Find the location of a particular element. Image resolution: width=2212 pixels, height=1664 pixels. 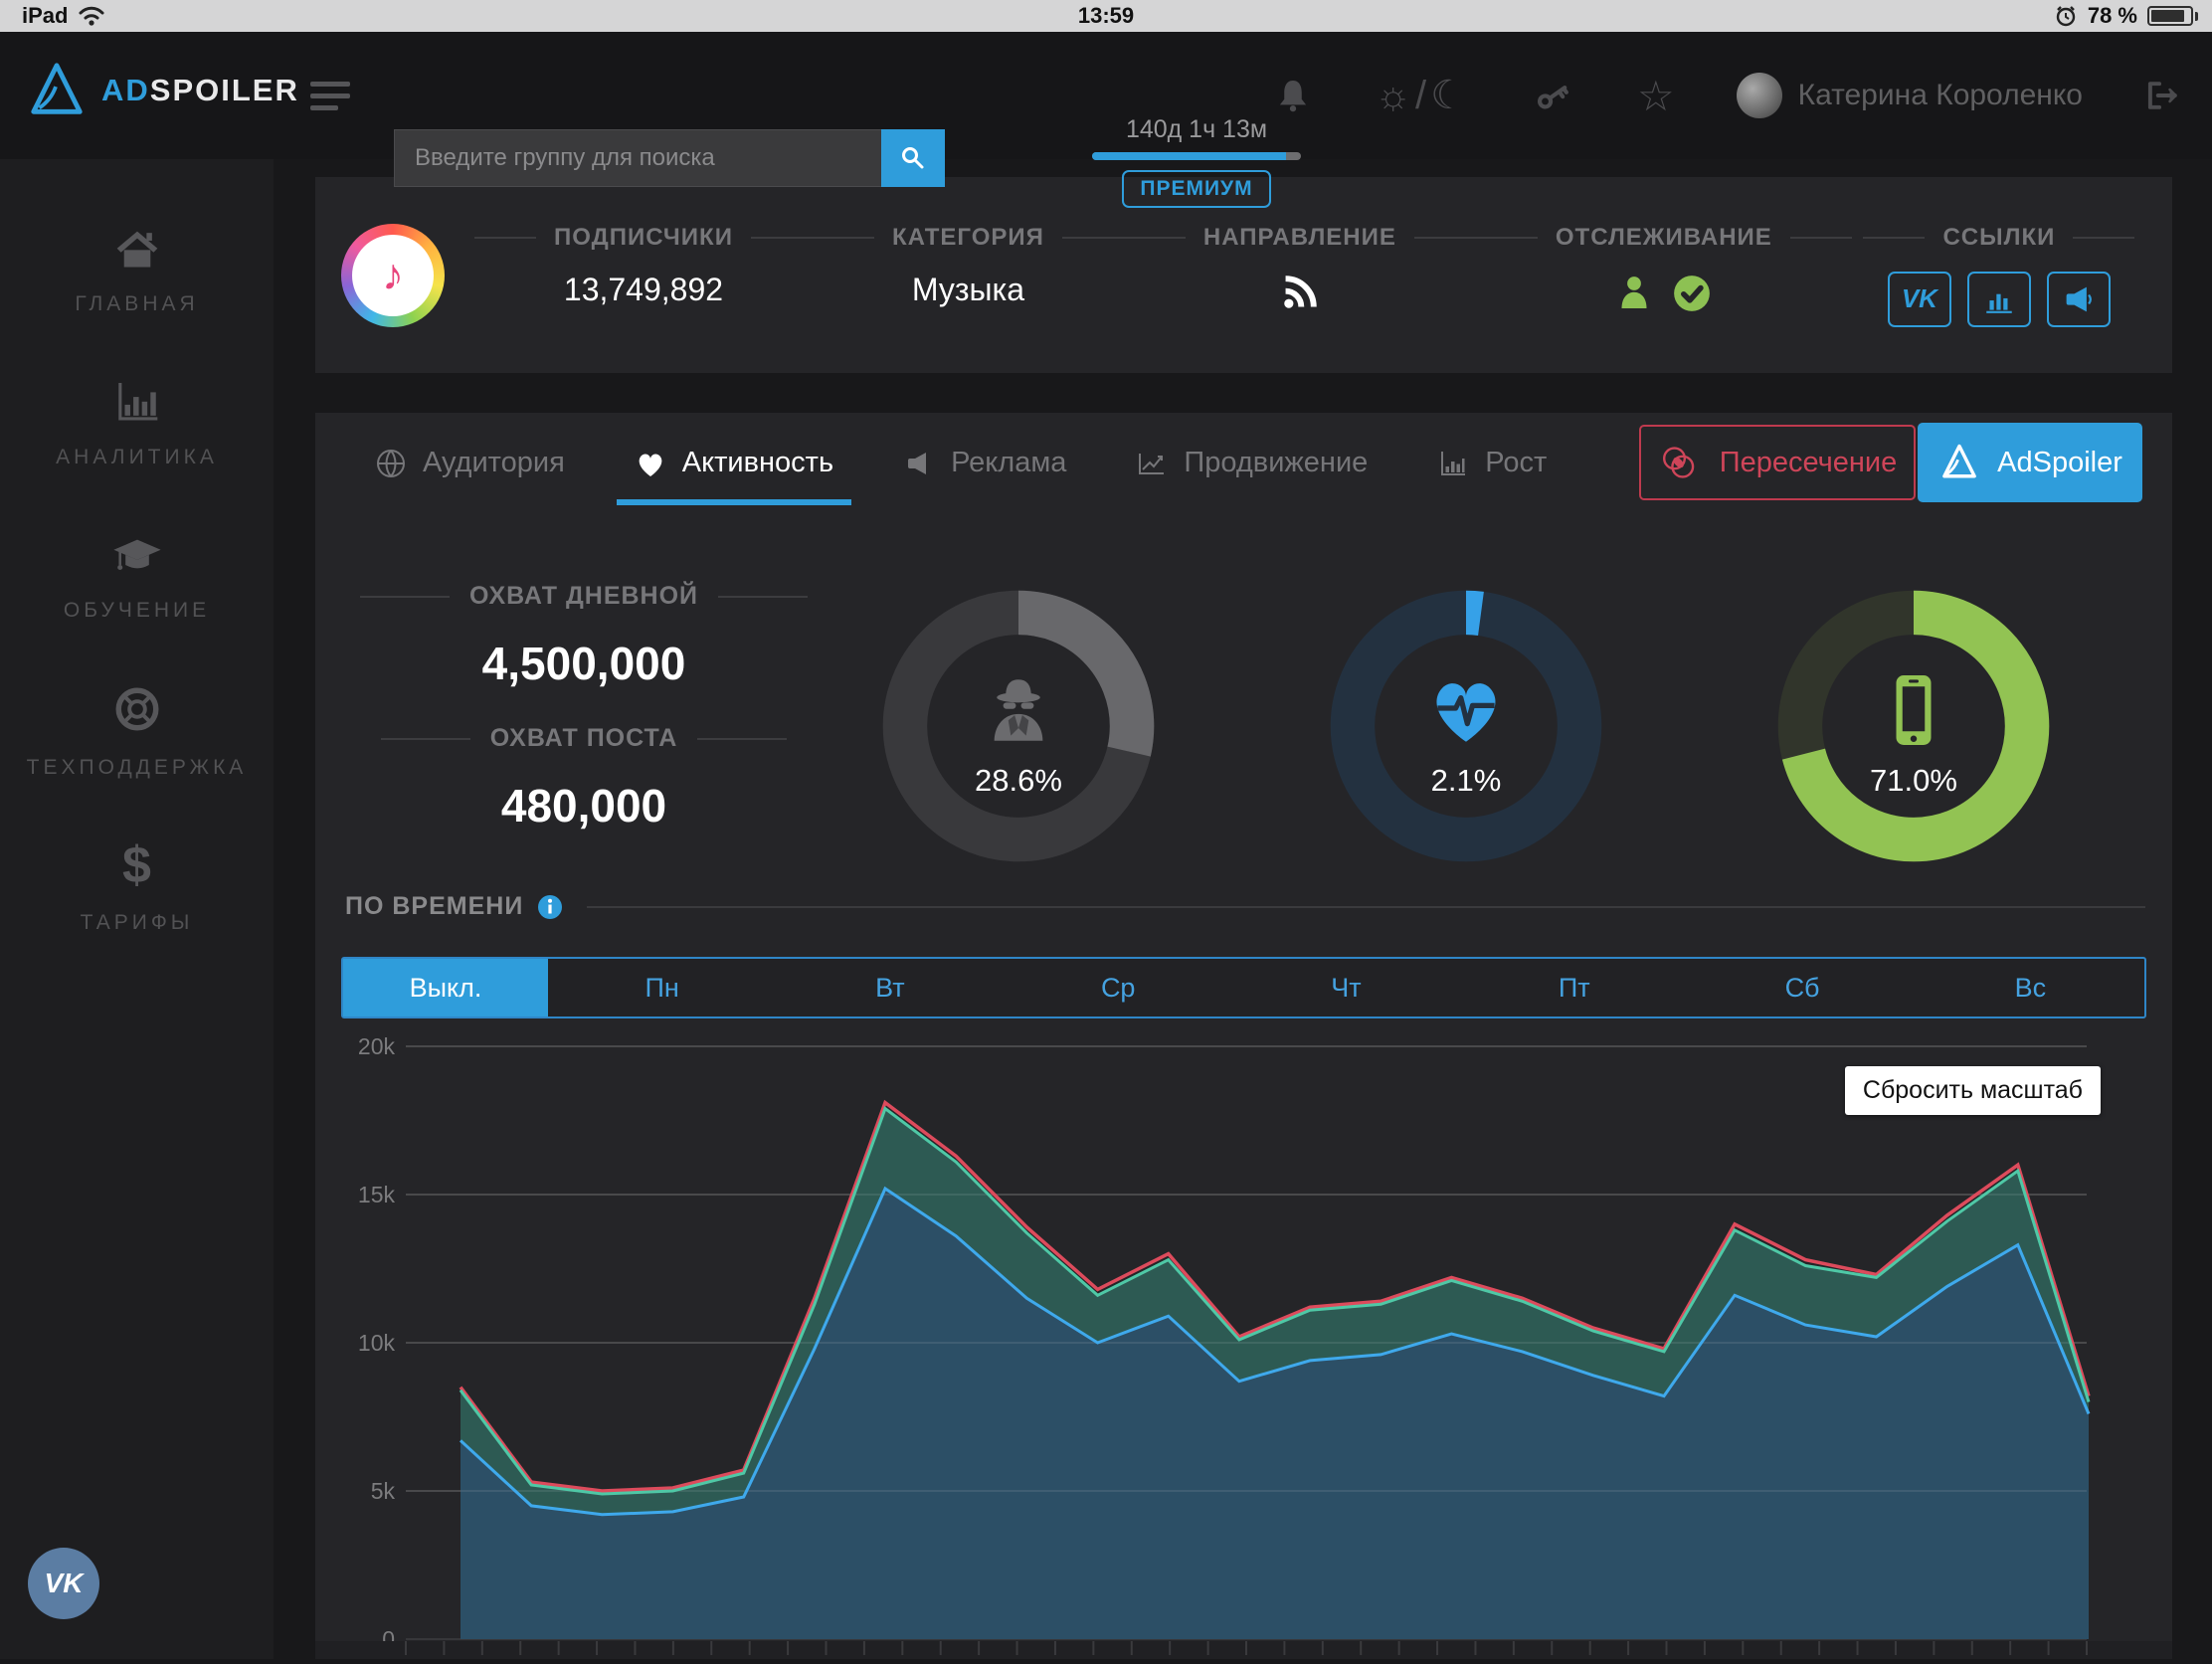

premium-progress is located at coordinates (1196, 156).